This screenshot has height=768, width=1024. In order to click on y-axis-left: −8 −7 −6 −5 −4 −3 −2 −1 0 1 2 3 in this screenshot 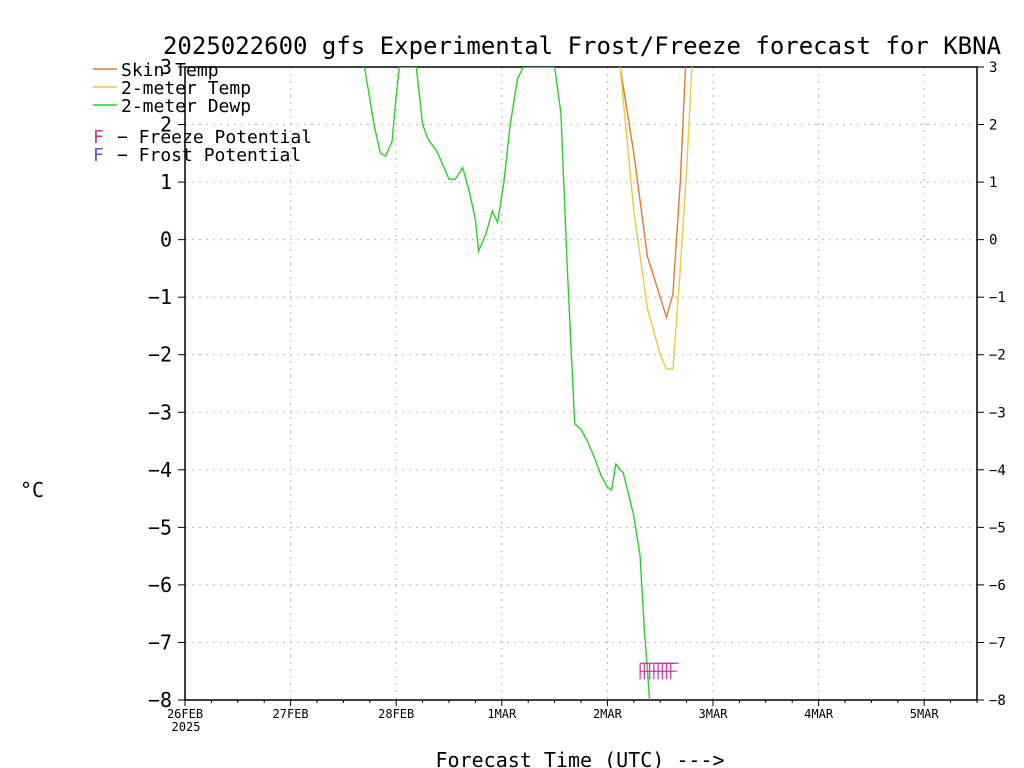, I will do `click(166, 383)`.